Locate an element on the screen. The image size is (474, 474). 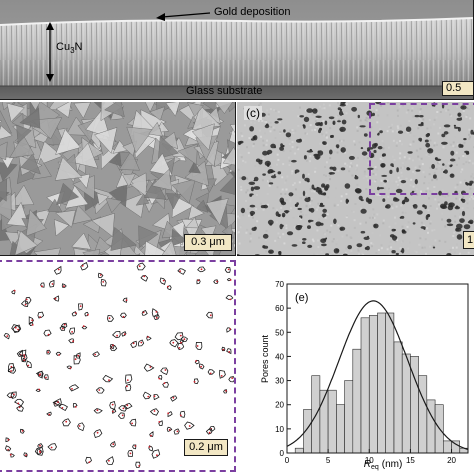
x-tick-label: 20 is located at coordinates (451, 460).